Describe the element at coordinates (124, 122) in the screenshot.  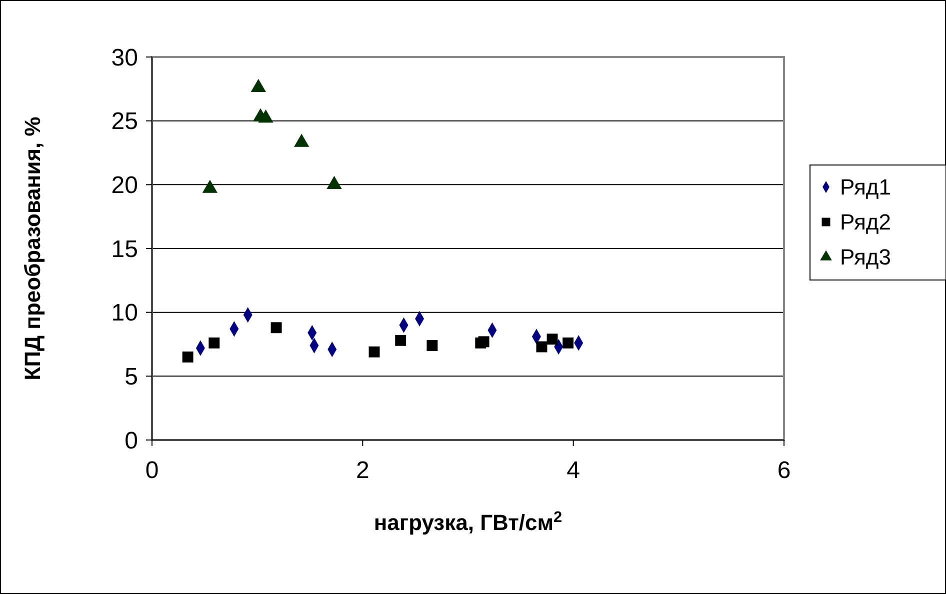
I see `y-tick-label: 25` at that location.